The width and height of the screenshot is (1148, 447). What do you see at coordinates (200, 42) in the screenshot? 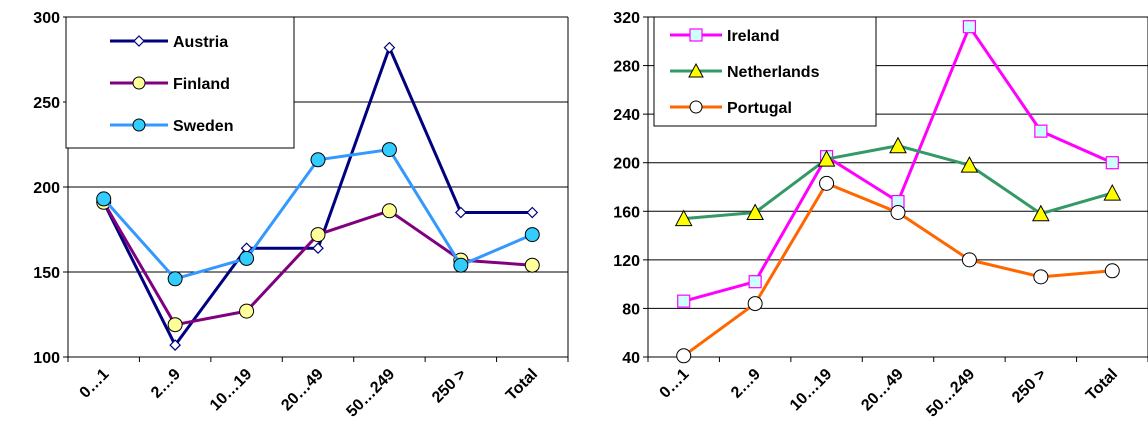
I see `left-legend-label: Austria` at bounding box center [200, 42].